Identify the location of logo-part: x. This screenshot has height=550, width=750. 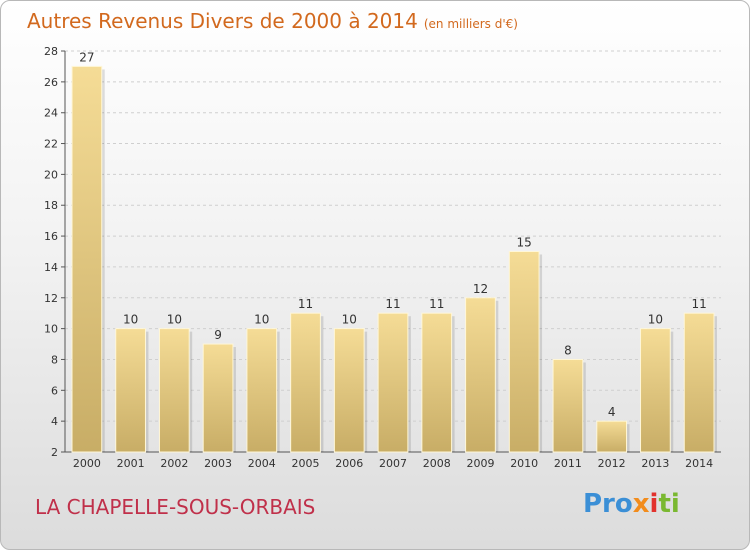
(641, 504).